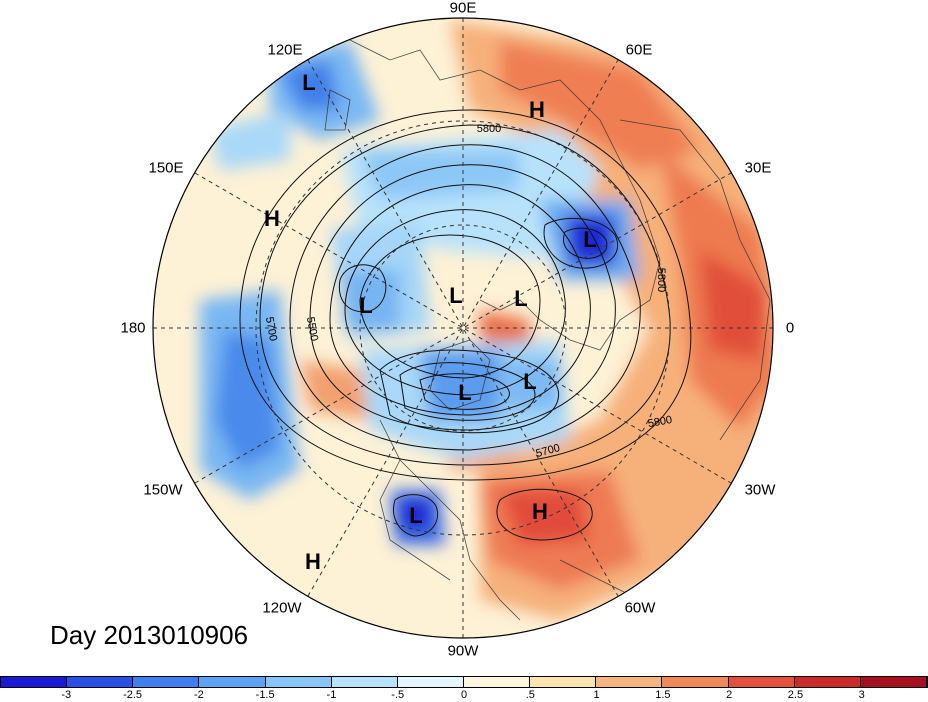 The image size is (928, 702). What do you see at coordinates (530, 695) in the screenshot?
I see `colorbar-tick-label: .5` at bounding box center [530, 695].